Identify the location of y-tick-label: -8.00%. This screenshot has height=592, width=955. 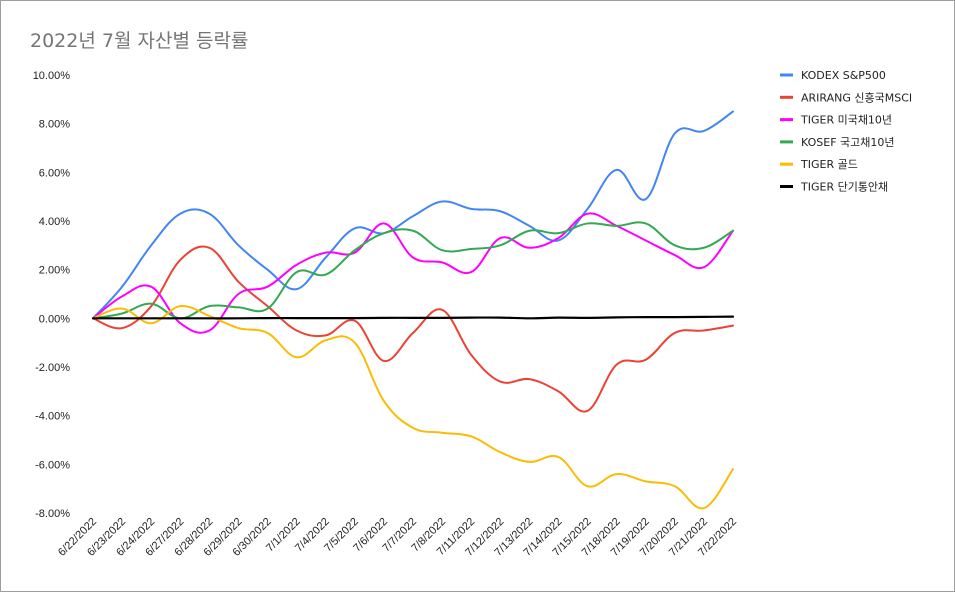
(52, 514).